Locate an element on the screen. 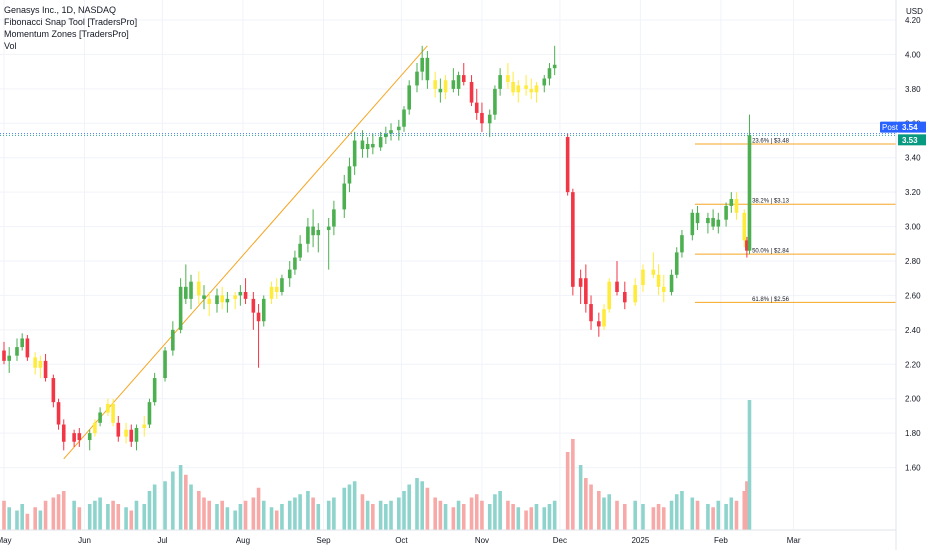  symbol-title: Genasys Inc., 1D, NASDAQ is located at coordinates (60, 10).